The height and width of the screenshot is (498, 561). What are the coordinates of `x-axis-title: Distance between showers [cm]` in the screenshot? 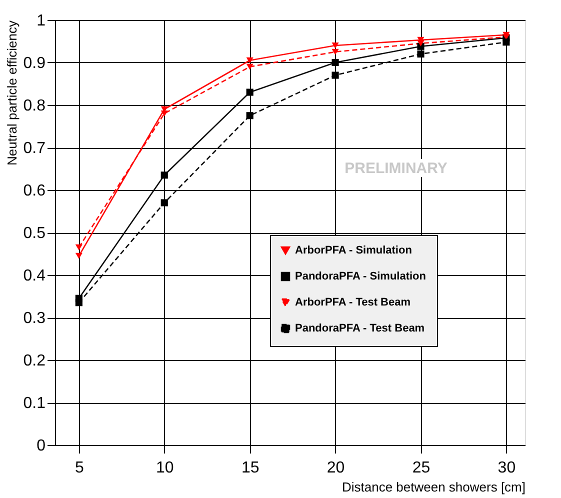 It's located at (434, 487).